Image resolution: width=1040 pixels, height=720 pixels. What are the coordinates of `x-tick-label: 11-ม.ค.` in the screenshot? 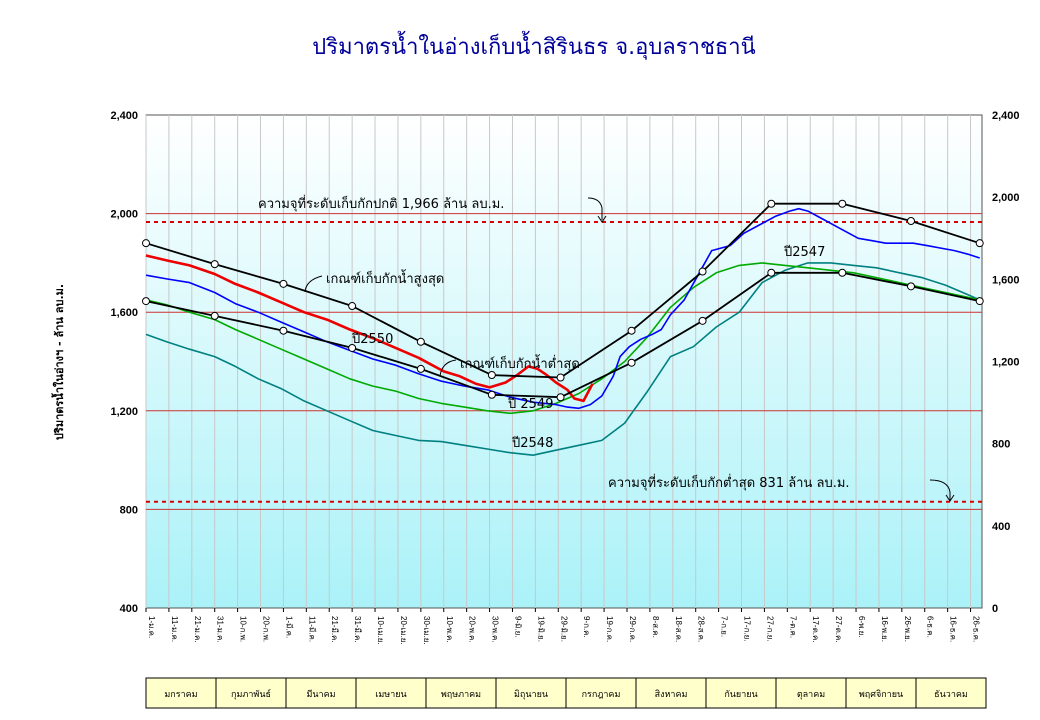 It's located at (174, 629).